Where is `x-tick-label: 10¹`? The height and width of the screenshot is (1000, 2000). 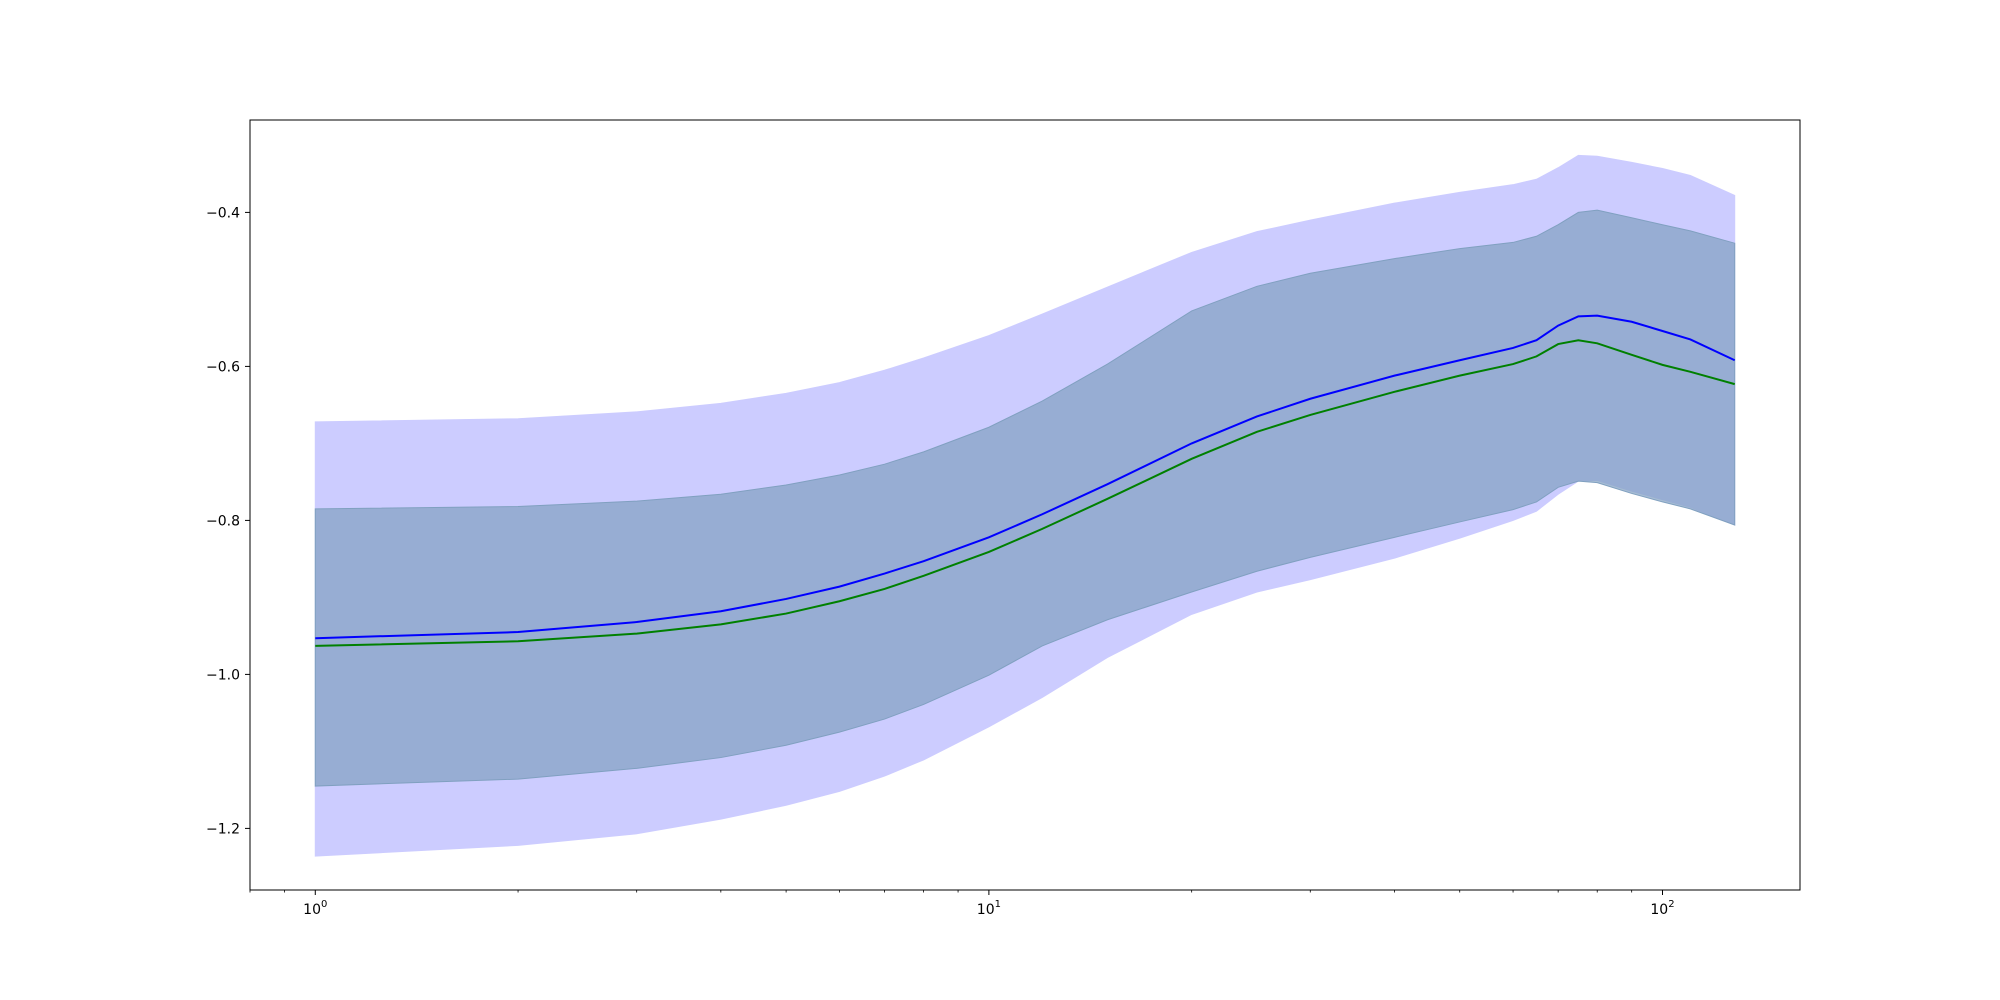
x-tick-label: 10¹ is located at coordinates (989, 908).